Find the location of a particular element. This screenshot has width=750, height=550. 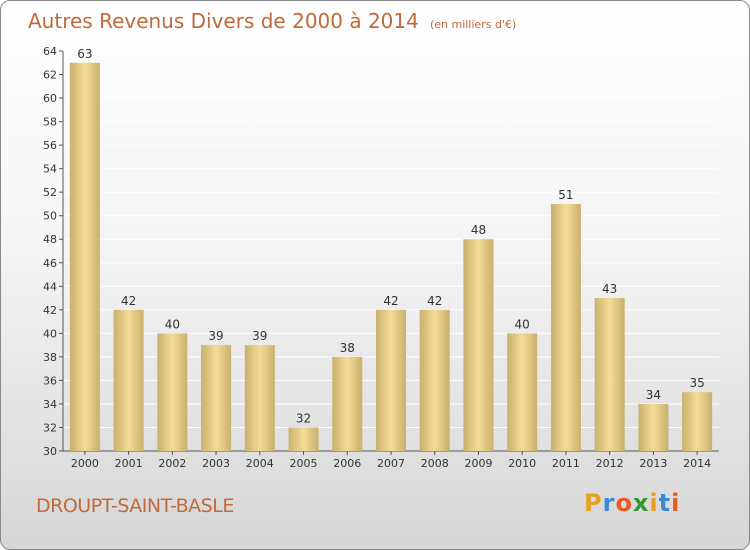

y-tick-label: 54 is located at coordinates (50, 169).